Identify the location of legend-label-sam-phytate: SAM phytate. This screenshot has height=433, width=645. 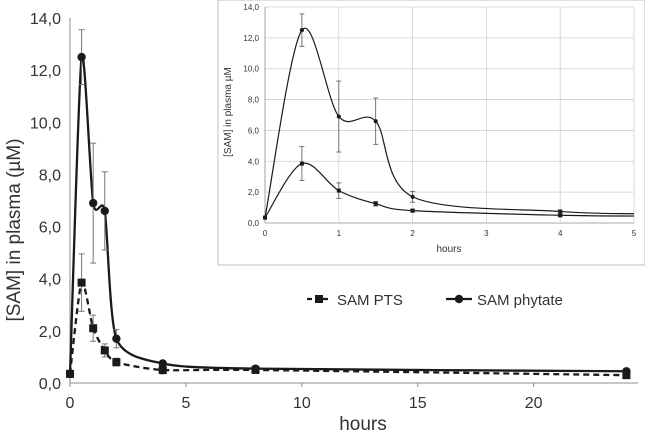
(520, 300).